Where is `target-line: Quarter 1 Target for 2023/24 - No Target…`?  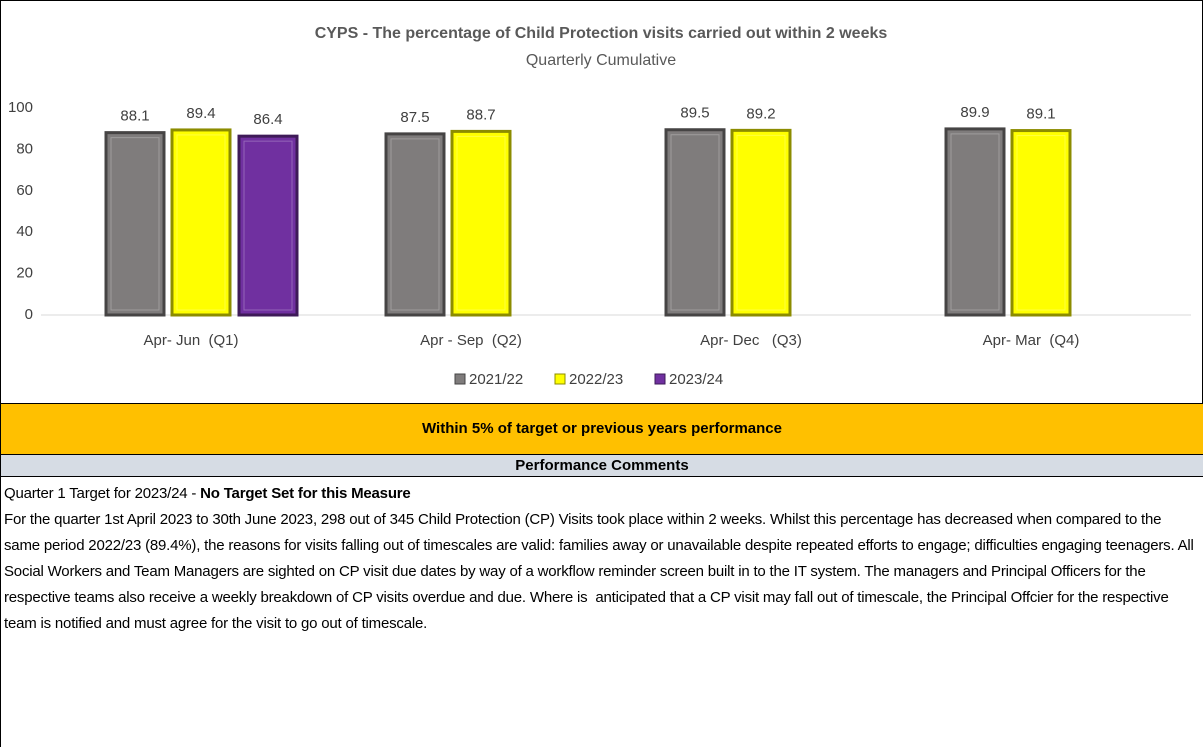
target-line: Quarter 1 Target for 2023/24 - No Target… is located at coordinates (601, 494).